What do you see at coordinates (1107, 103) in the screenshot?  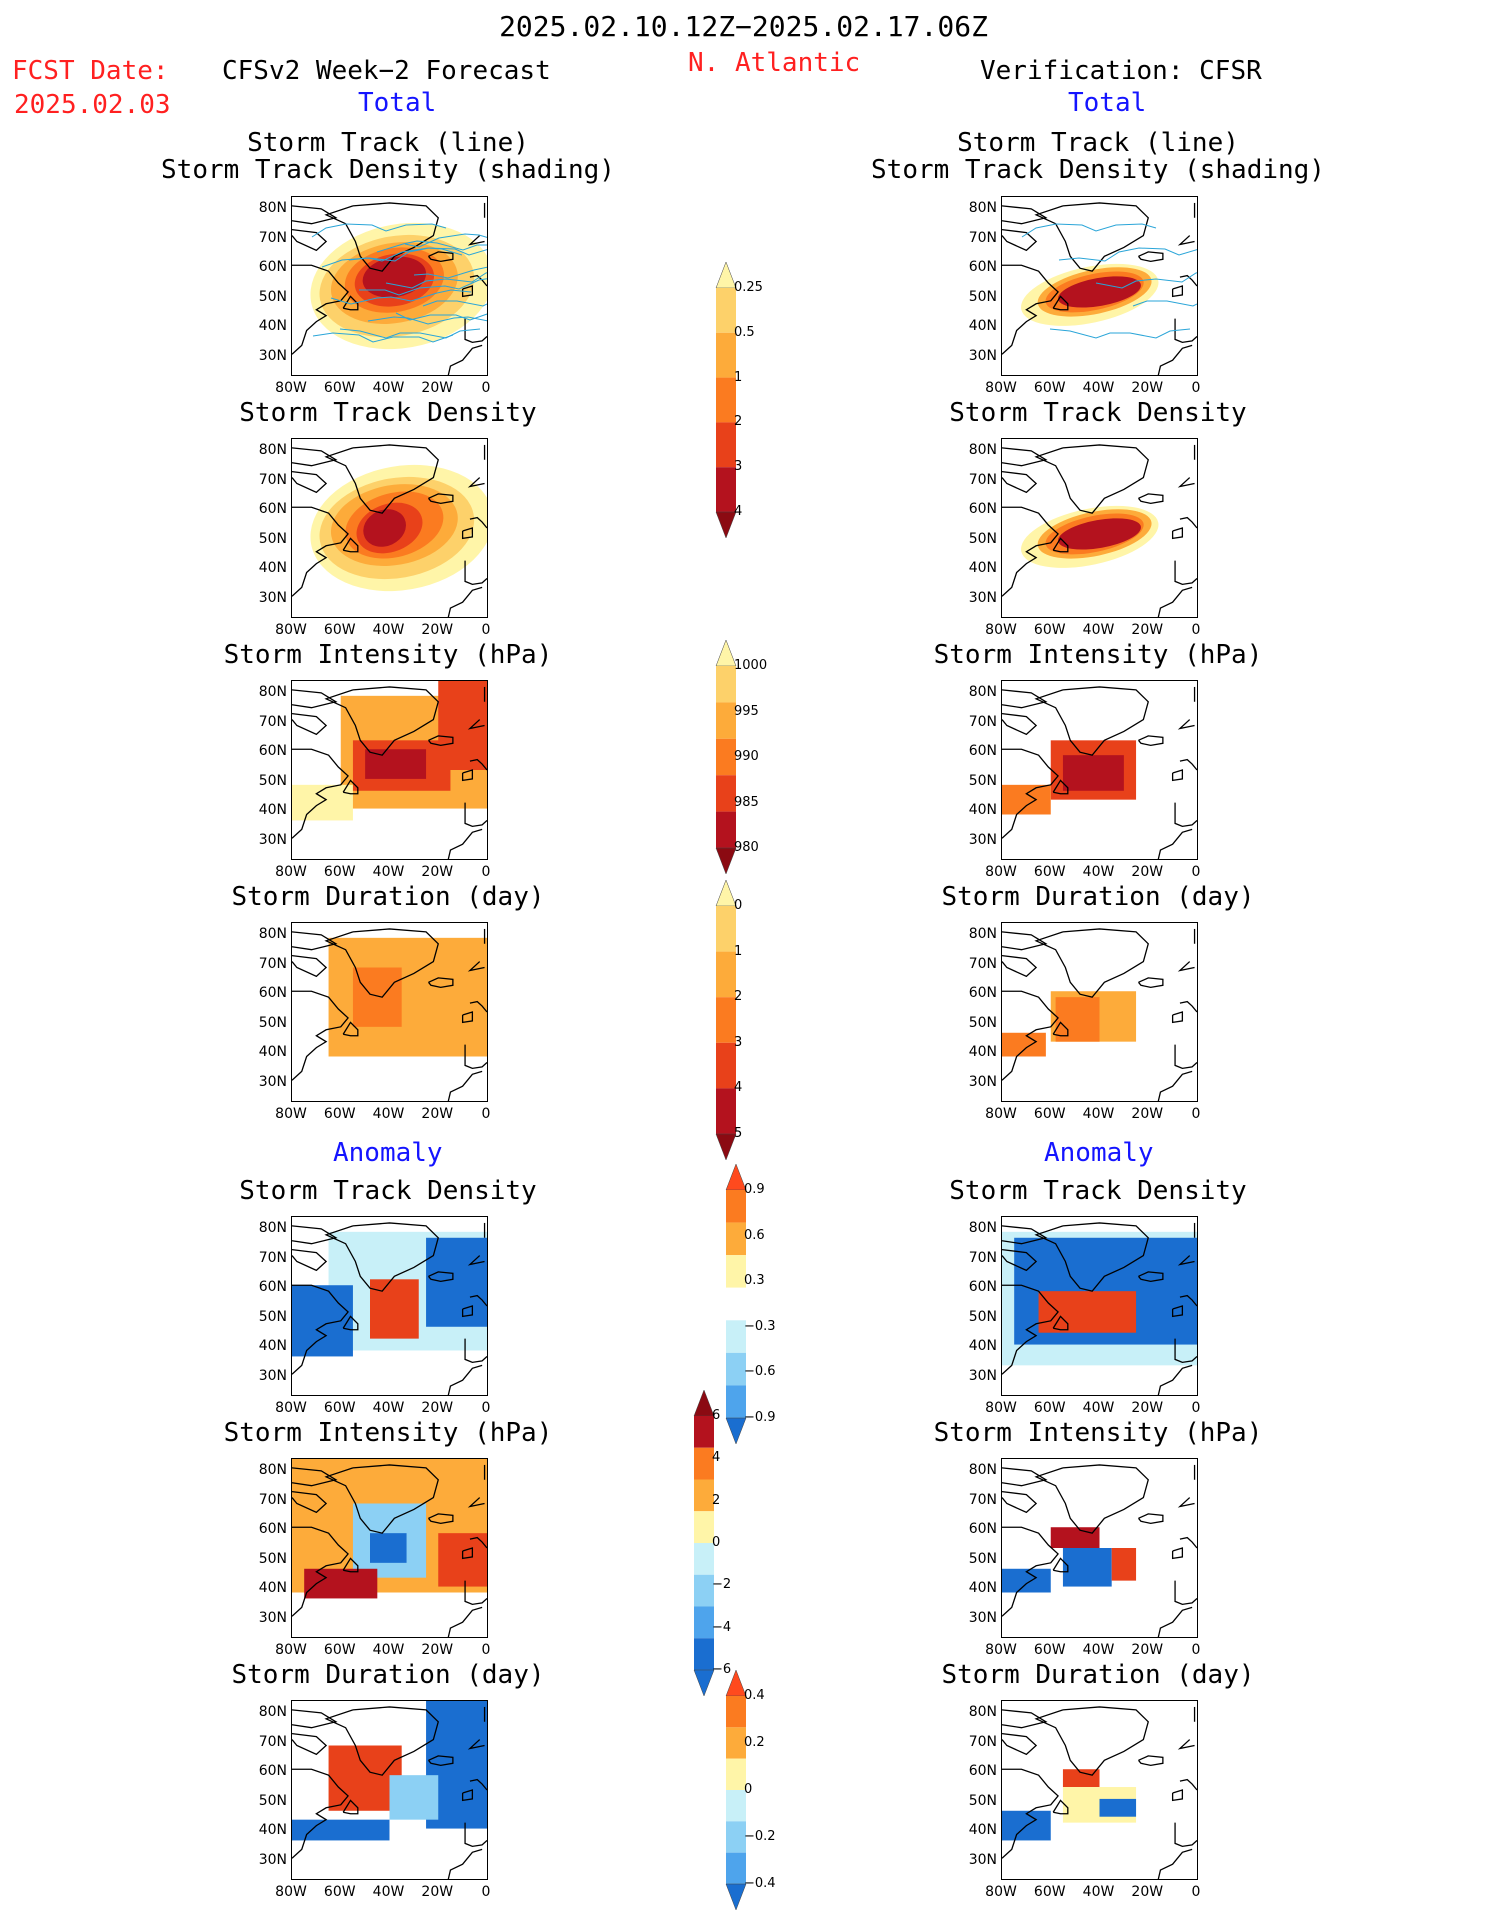 I see `verification-total-label: Total` at bounding box center [1107, 103].